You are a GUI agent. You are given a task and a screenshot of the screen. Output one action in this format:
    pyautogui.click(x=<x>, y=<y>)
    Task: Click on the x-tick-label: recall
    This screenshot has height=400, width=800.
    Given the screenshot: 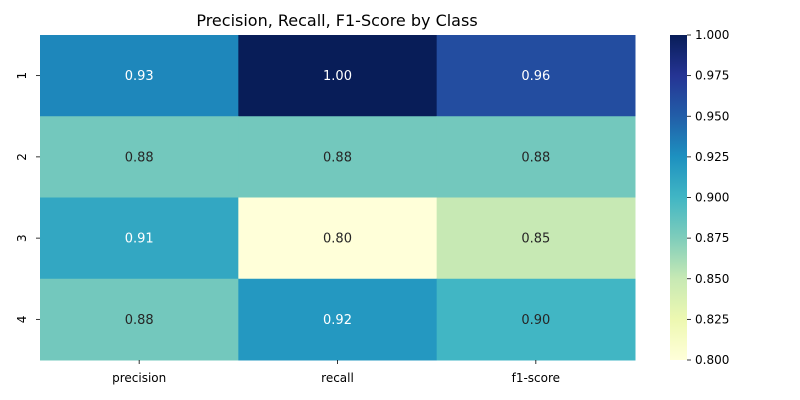 What is the action you would take?
    pyautogui.click(x=337, y=378)
    